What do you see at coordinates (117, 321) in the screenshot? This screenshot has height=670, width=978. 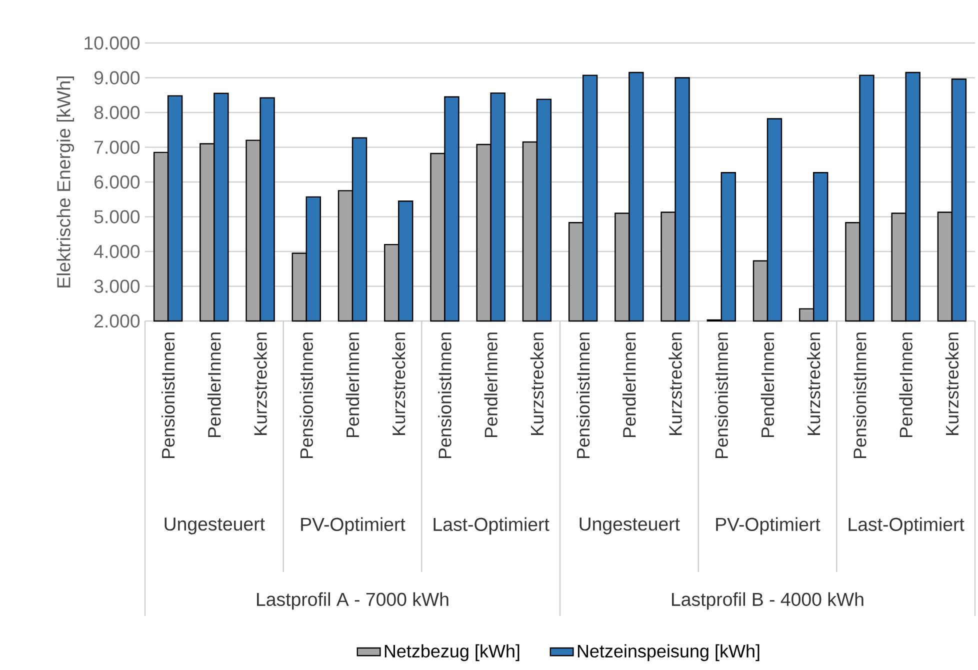 I see `y-tick-label: 2.000` at bounding box center [117, 321].